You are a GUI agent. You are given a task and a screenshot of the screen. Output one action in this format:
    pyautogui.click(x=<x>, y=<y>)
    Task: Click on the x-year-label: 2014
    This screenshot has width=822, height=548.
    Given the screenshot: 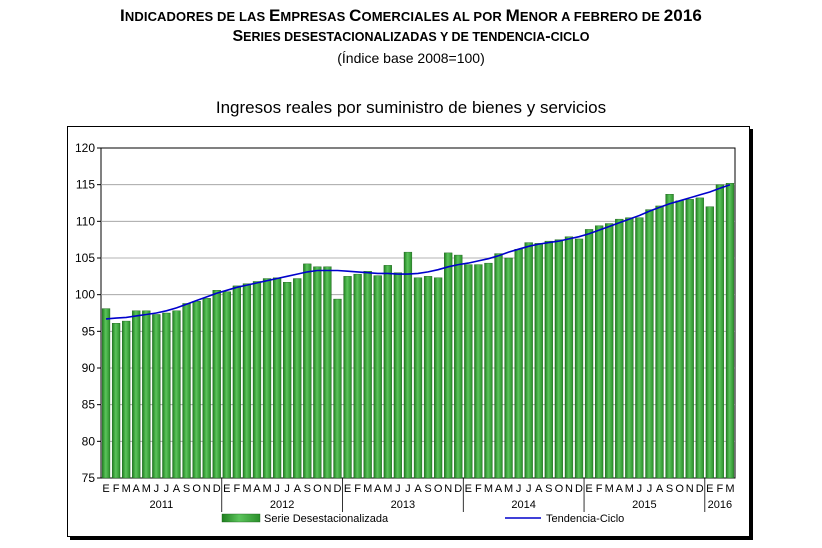 What is the action you would take?
    pyautogui.click(x=523, y=505)
    